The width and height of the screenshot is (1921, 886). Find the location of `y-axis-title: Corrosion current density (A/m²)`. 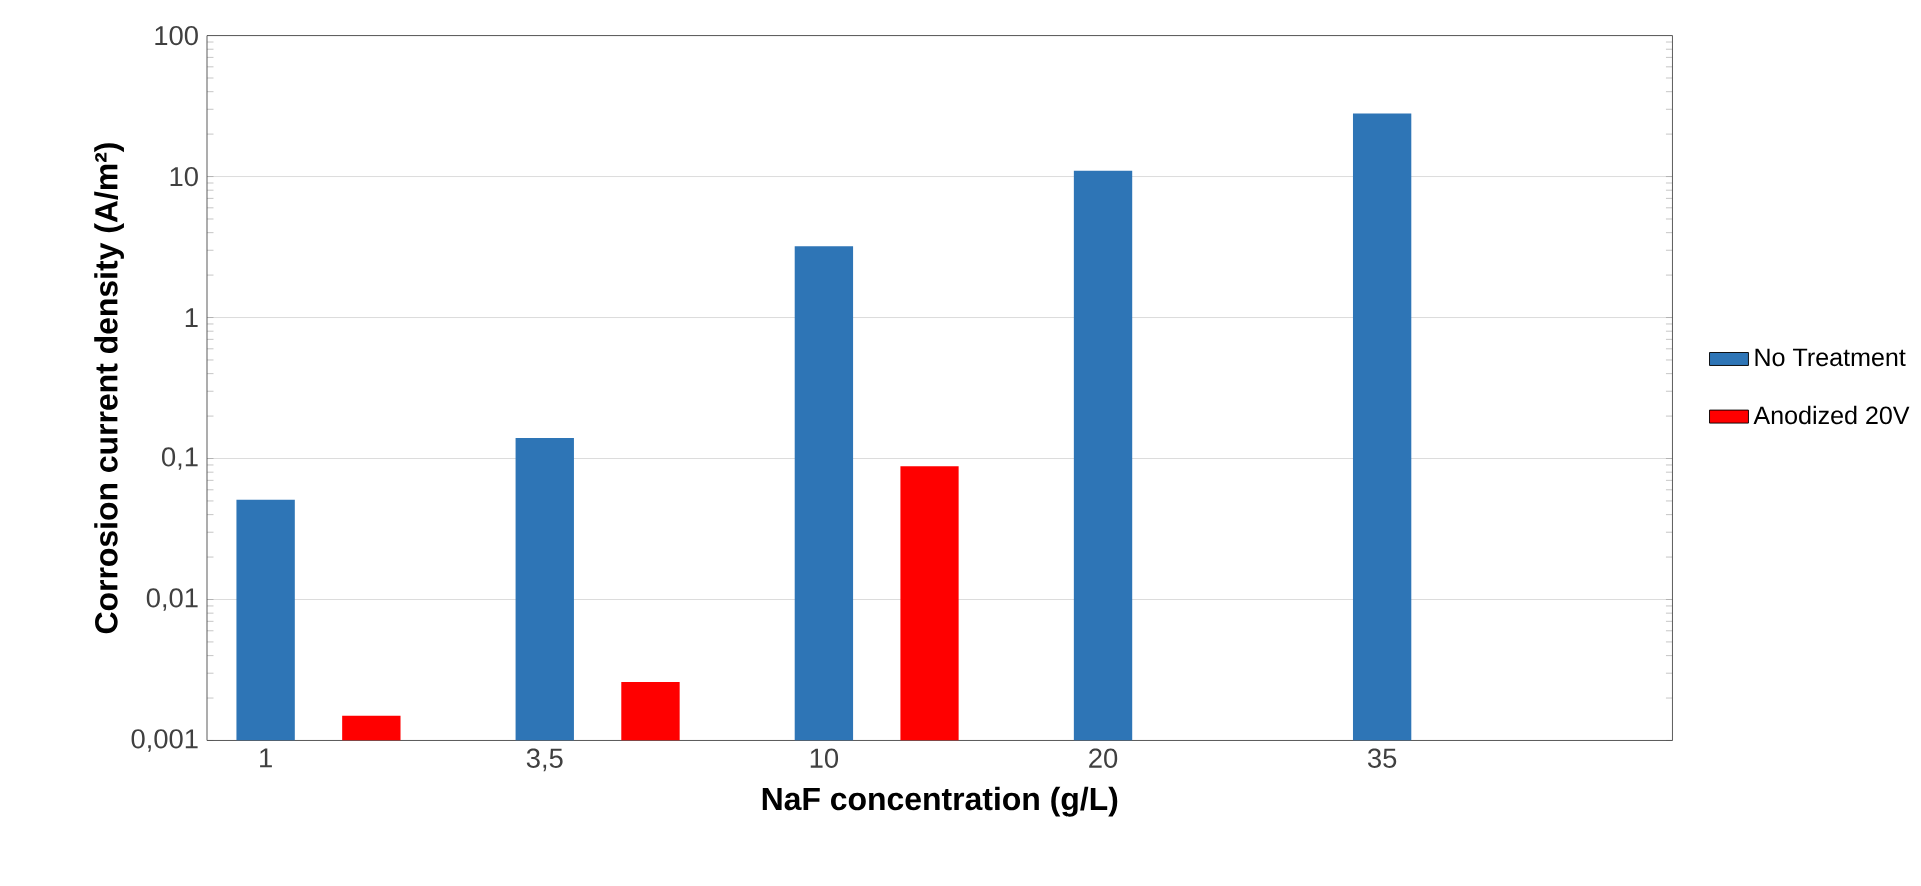

y-axis-title: Corrosion current density (A/m²) is located at coordinates (109, 387).